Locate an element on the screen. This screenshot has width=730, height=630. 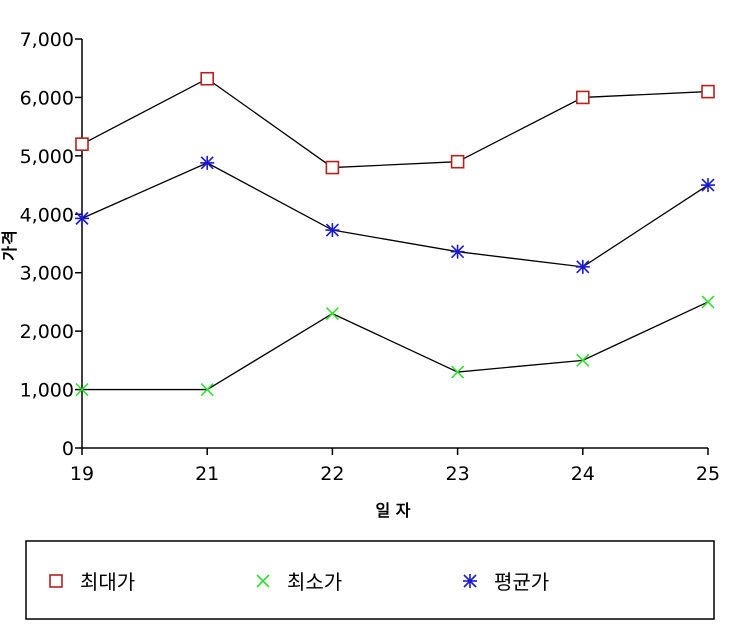
x-tick-label: 19 is located at coordinates (82, 474).